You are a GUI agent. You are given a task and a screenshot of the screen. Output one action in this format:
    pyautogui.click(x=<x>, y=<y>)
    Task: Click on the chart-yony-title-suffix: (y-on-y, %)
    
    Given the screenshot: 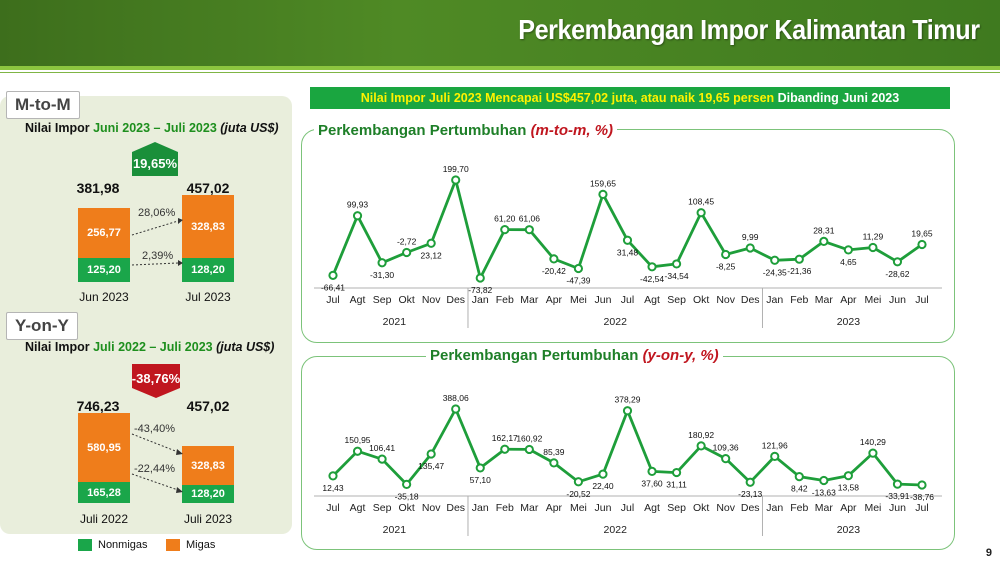 What is the action you would take?
    pyautogui.click(x=680, y=355)
    